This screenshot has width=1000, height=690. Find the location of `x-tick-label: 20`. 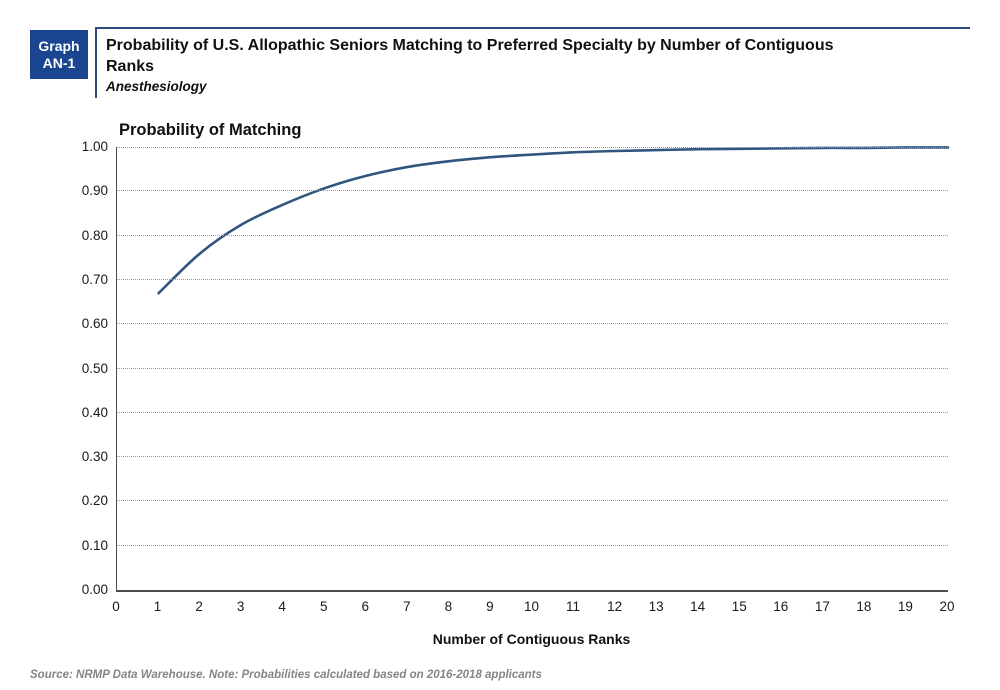

x-tick-label: 20 is located at coordinates (947, 606).